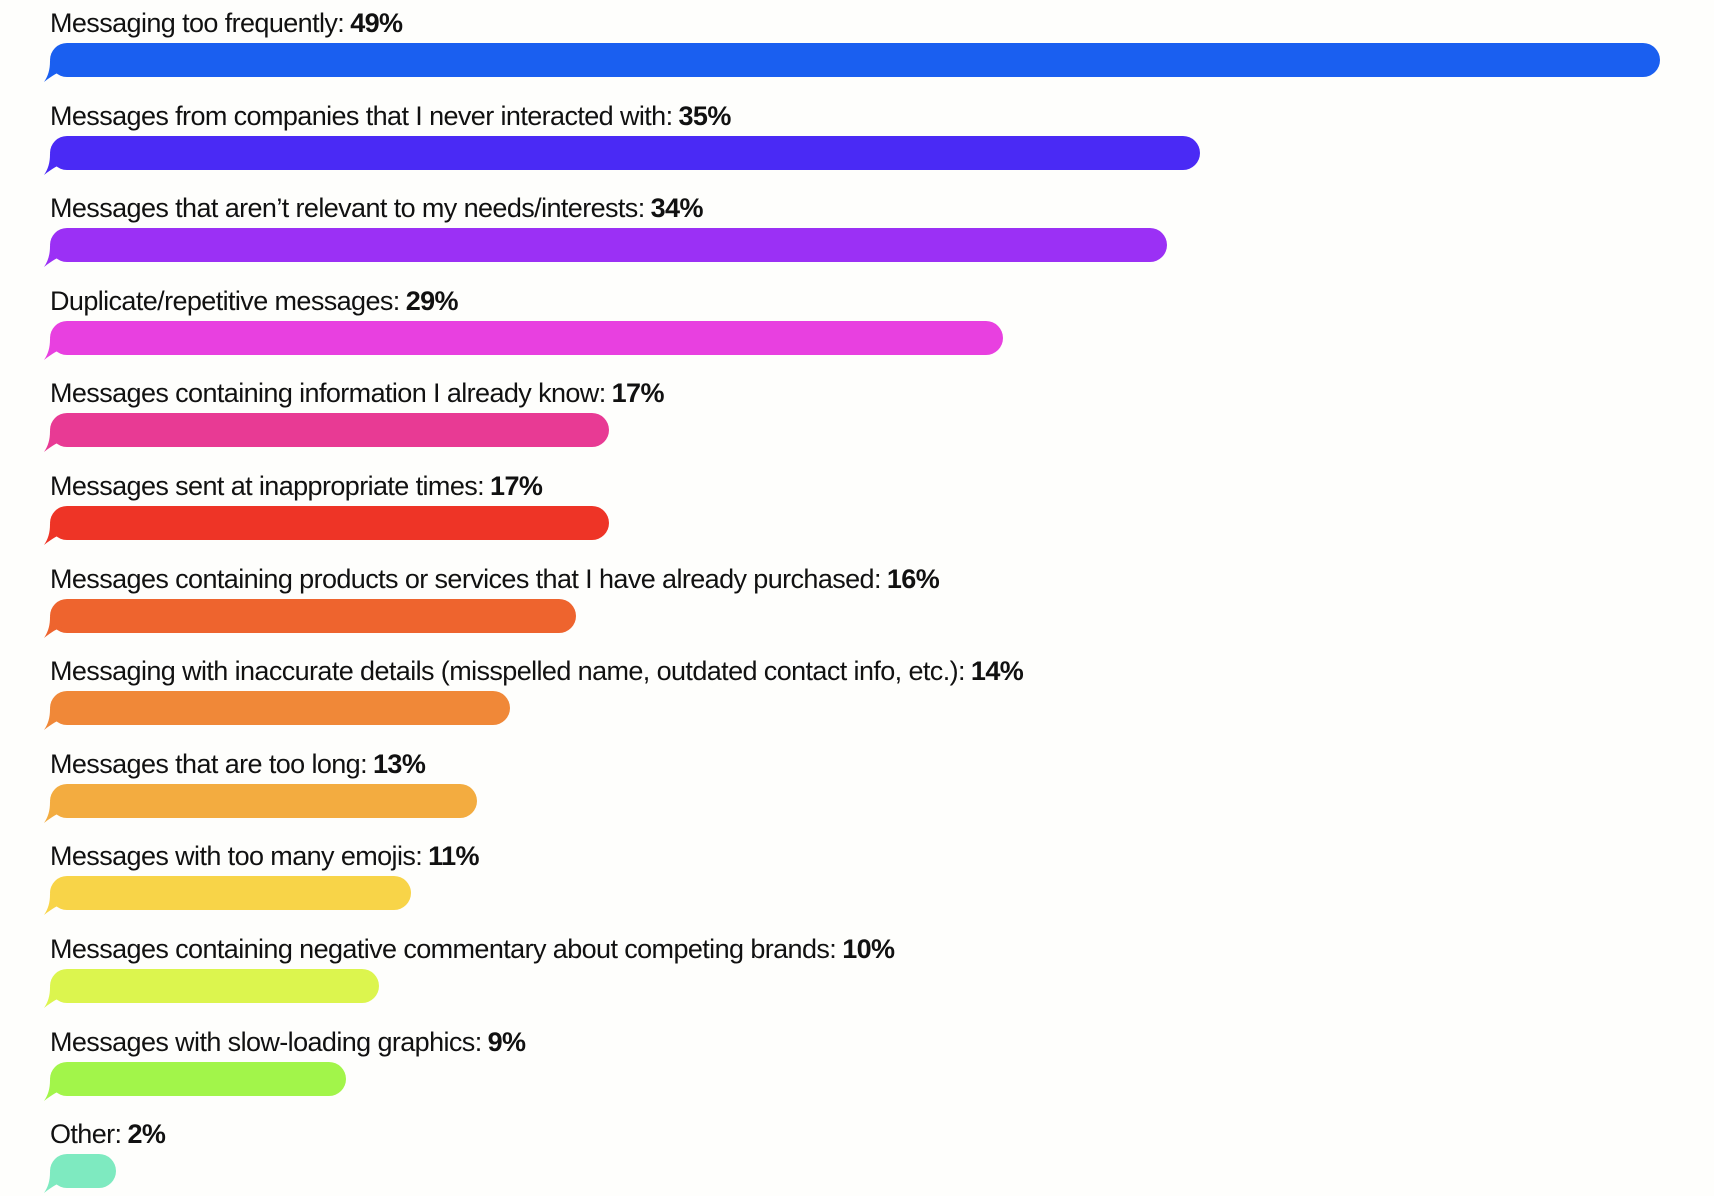 Image resolution: width=1714 pixels, height=1196 pixels. What do you see at coordinates (506, 1041) in the screenshot?
I see `value-label: 9%` at bounding box center [506, 1041].